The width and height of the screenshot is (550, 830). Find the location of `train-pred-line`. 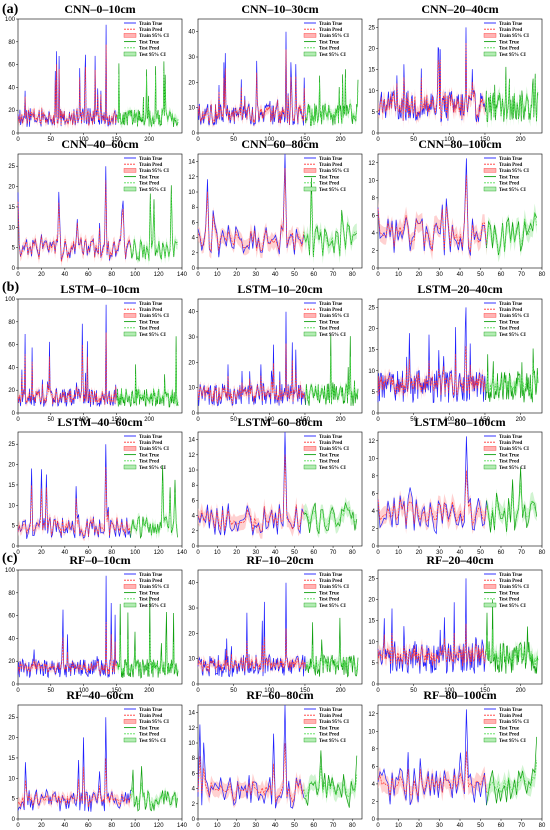

train-pred-line is located at coordinates (251, 210).